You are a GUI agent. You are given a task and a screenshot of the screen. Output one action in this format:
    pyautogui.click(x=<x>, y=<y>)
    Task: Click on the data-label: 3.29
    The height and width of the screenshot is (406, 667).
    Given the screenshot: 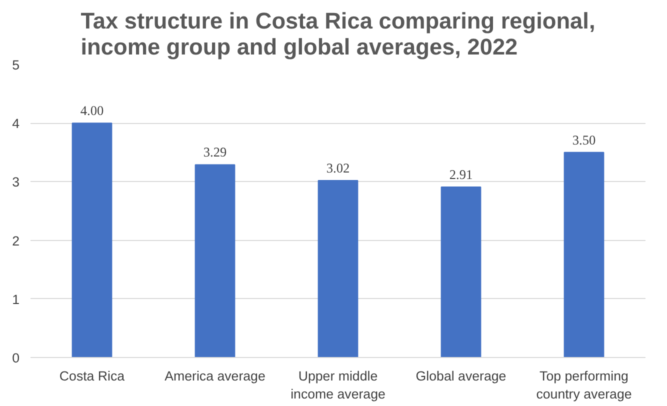 What is the action you would take?
    pyautogui.click(x=215, y=152)
    